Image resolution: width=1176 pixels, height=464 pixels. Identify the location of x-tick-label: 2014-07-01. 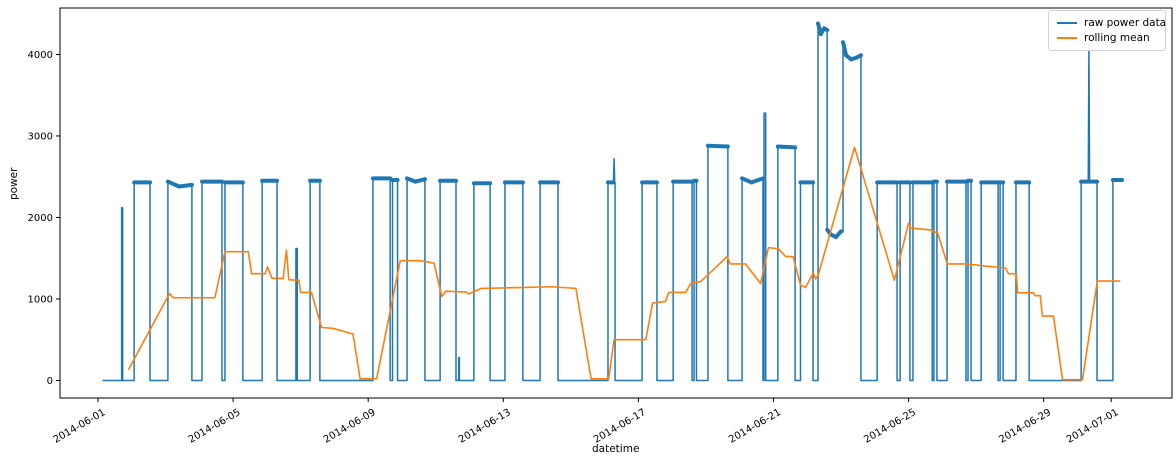
(1093, 426).